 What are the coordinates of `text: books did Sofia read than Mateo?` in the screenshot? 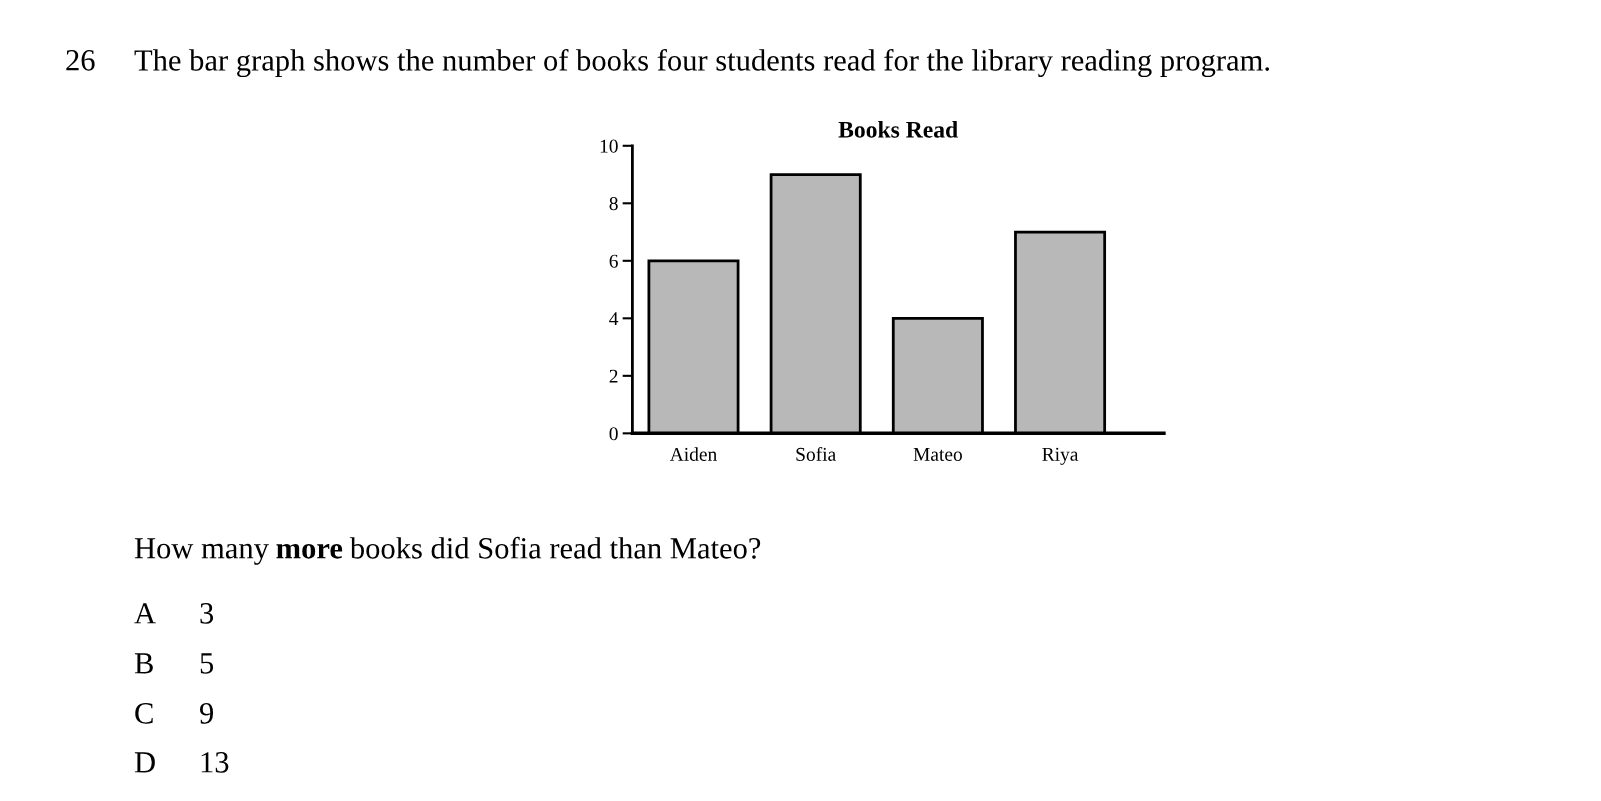 It's located at (555, 547).